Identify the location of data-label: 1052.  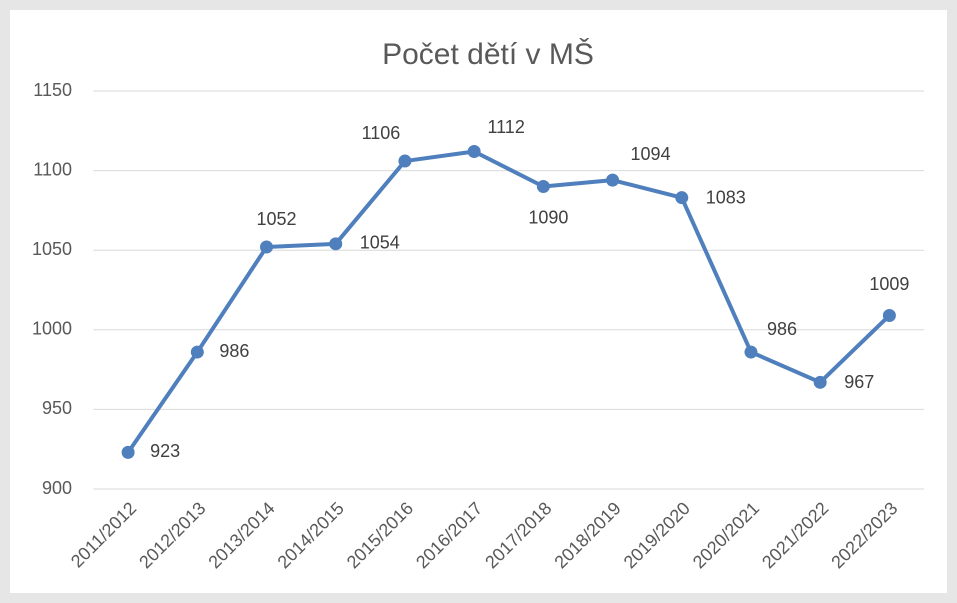
(276, 219).